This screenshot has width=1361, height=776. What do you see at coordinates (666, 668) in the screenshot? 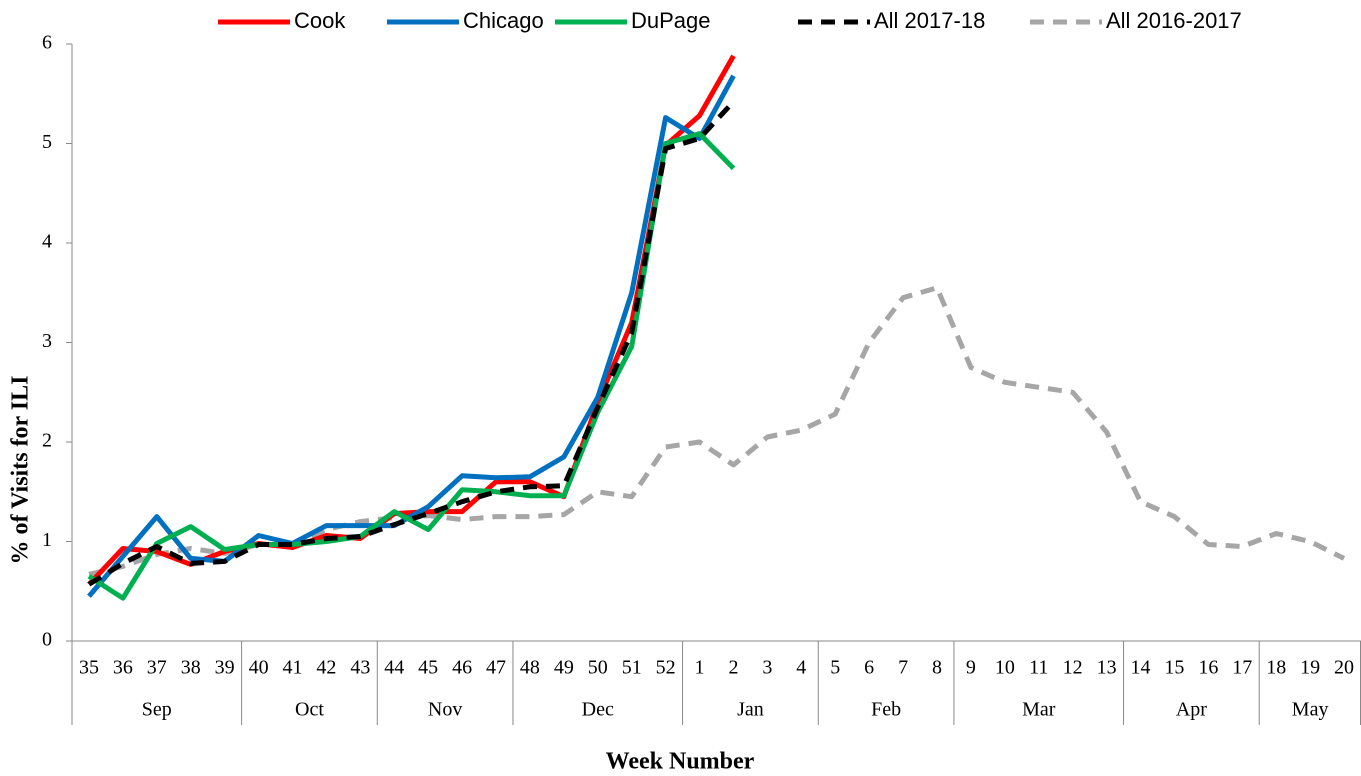
I see `x-tick-label: 52` at bounding box center [666, 668].